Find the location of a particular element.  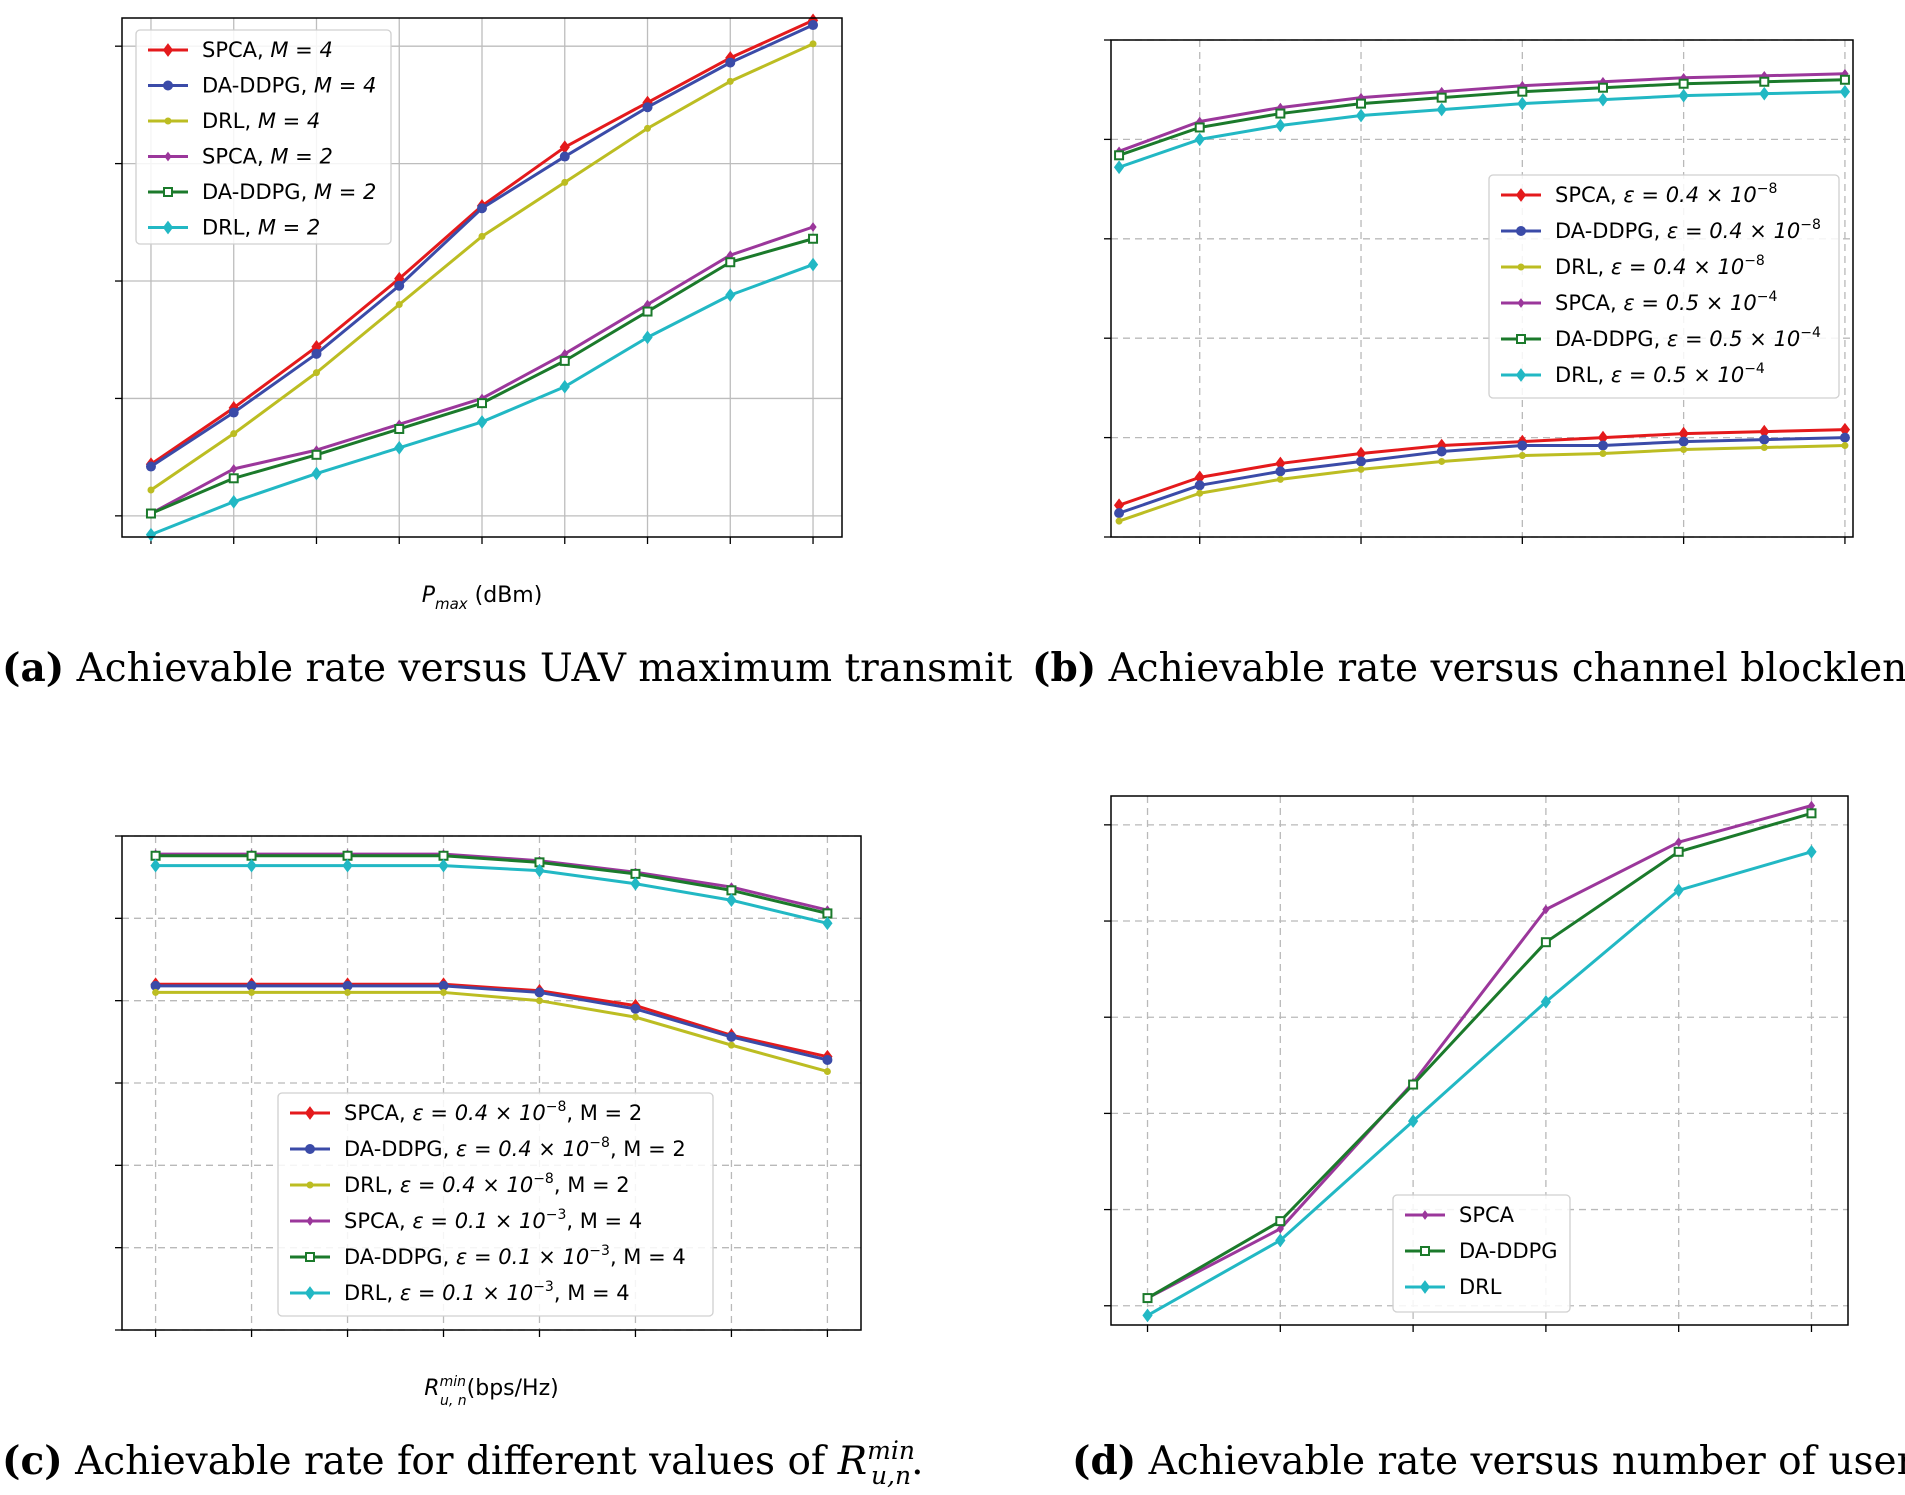

legend-entry: SPCA, ε = 0.1 × 10−3, M = 4 is located at coordinates (466, 1220).